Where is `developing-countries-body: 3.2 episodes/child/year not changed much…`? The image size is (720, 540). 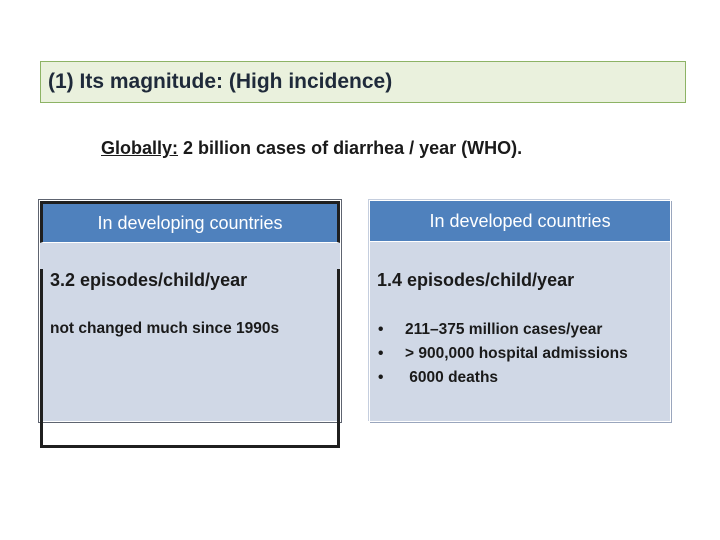
developing-countries-body: 3.2 episodes/child/year not changed much… is located at coordinates (190, 358).